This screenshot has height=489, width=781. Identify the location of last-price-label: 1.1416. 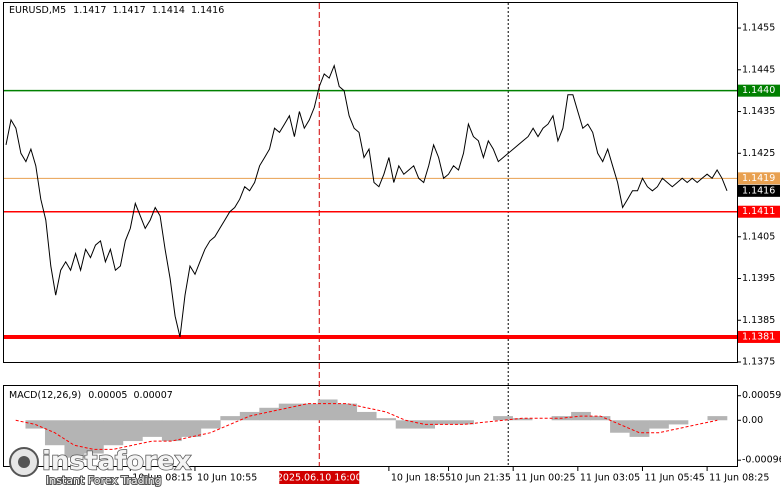
(758, 190).